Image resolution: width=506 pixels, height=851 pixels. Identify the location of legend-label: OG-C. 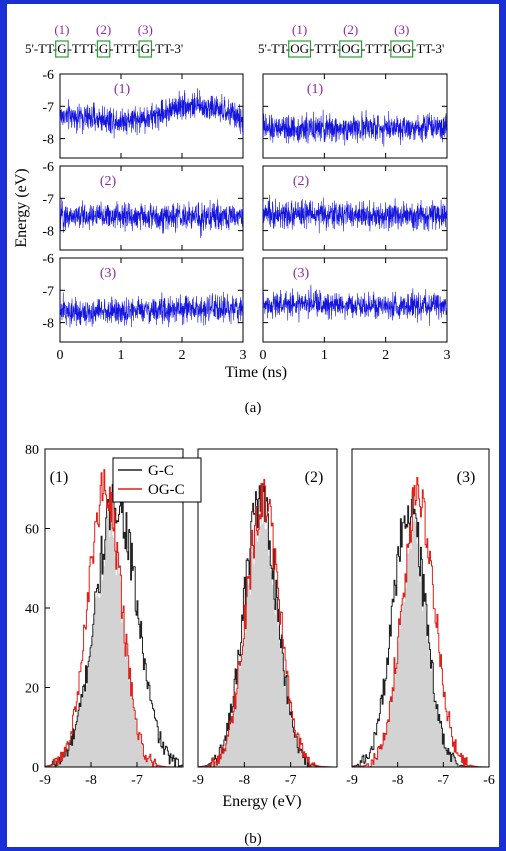
(166, 490).